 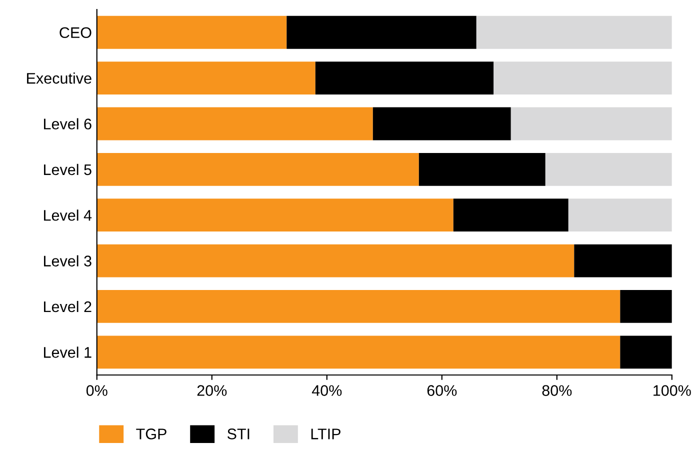 I want to click on y-tick-label: Level 1, so click(x=68, y=352).